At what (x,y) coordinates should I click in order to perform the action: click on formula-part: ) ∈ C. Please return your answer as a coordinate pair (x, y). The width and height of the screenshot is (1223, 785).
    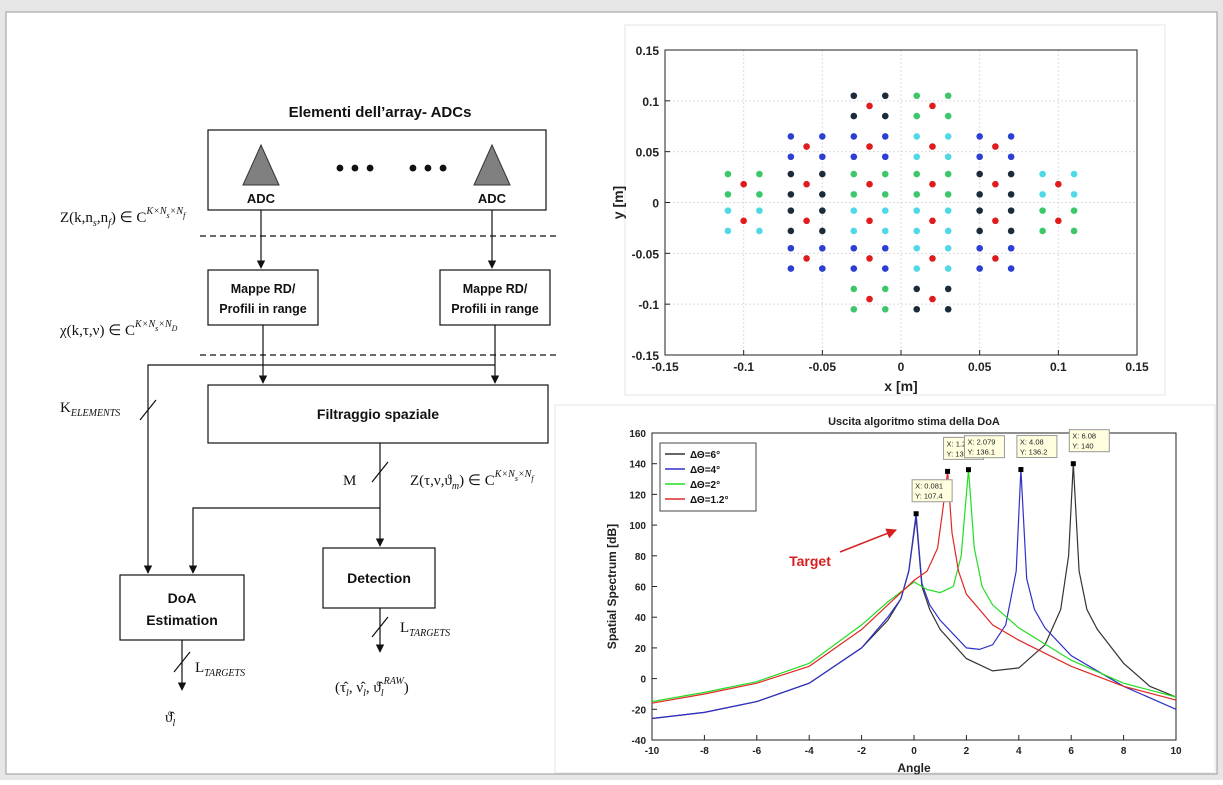
    Looking at the image, I should click on (129, 218).